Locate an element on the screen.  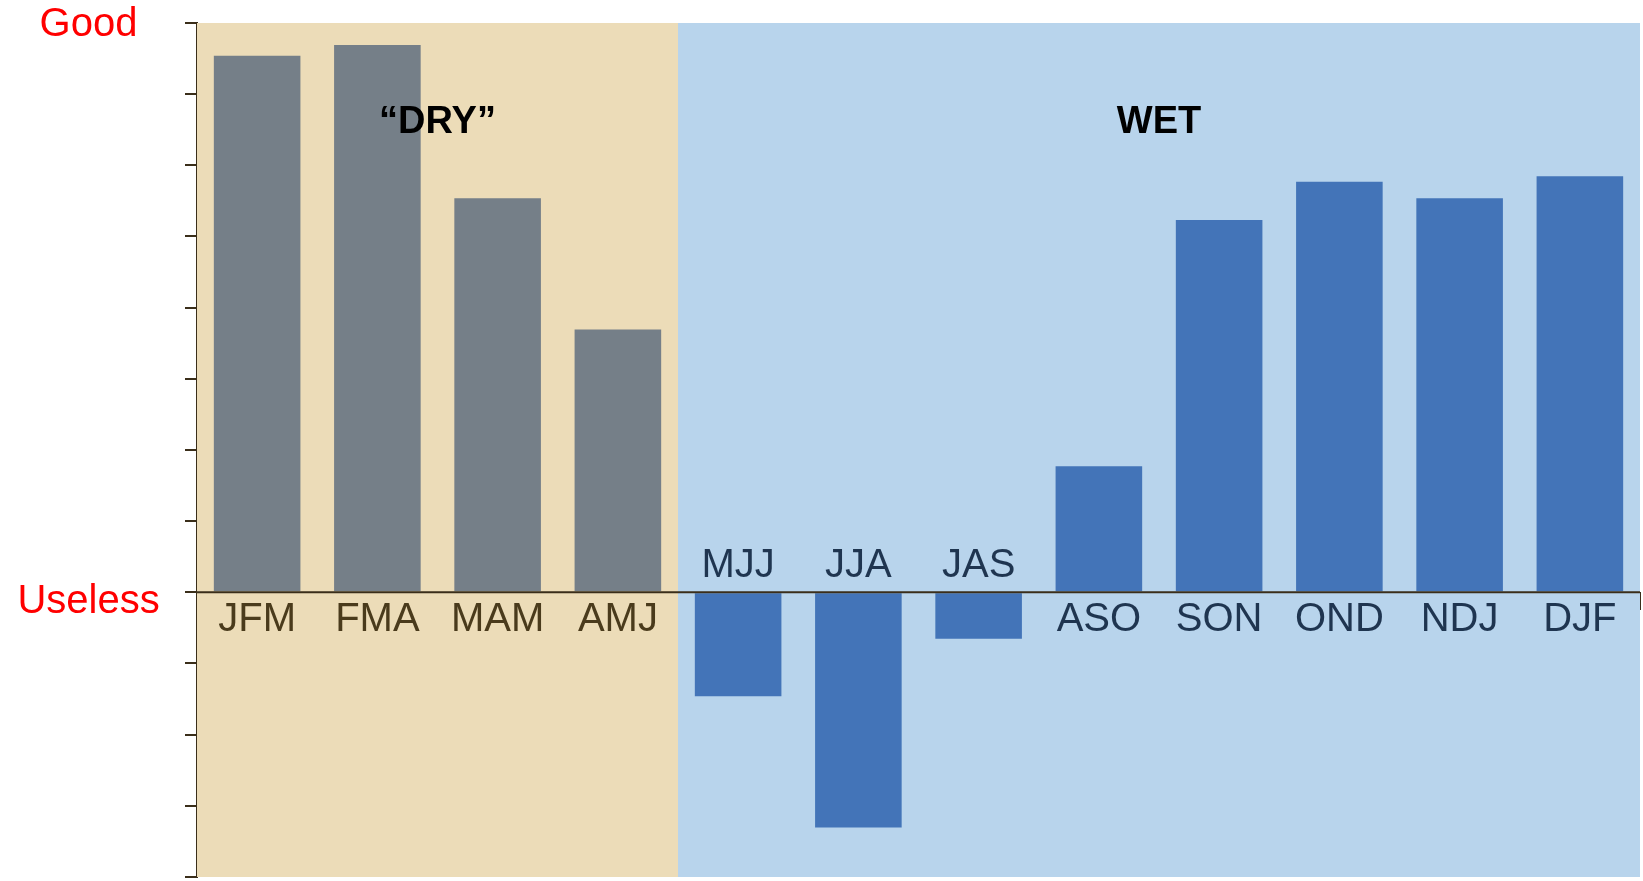
band-label: WET is located at coordinates (1159, 120).